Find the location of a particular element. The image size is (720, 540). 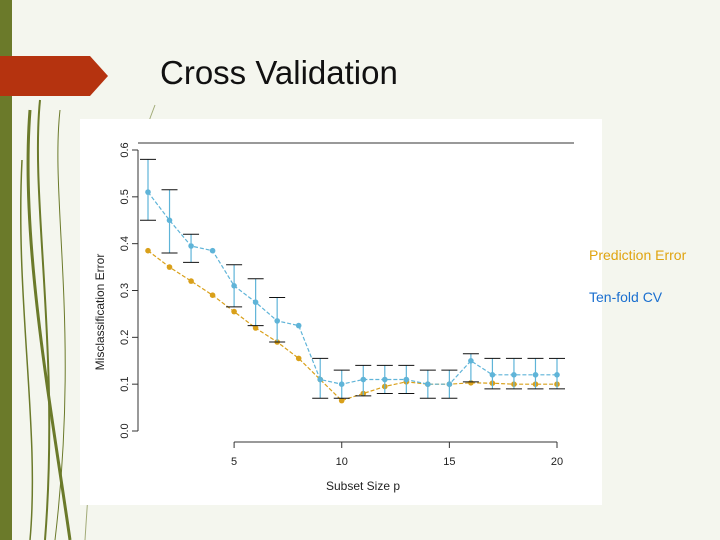

x-tick-label: 5 is located at coordinates (234, 462).